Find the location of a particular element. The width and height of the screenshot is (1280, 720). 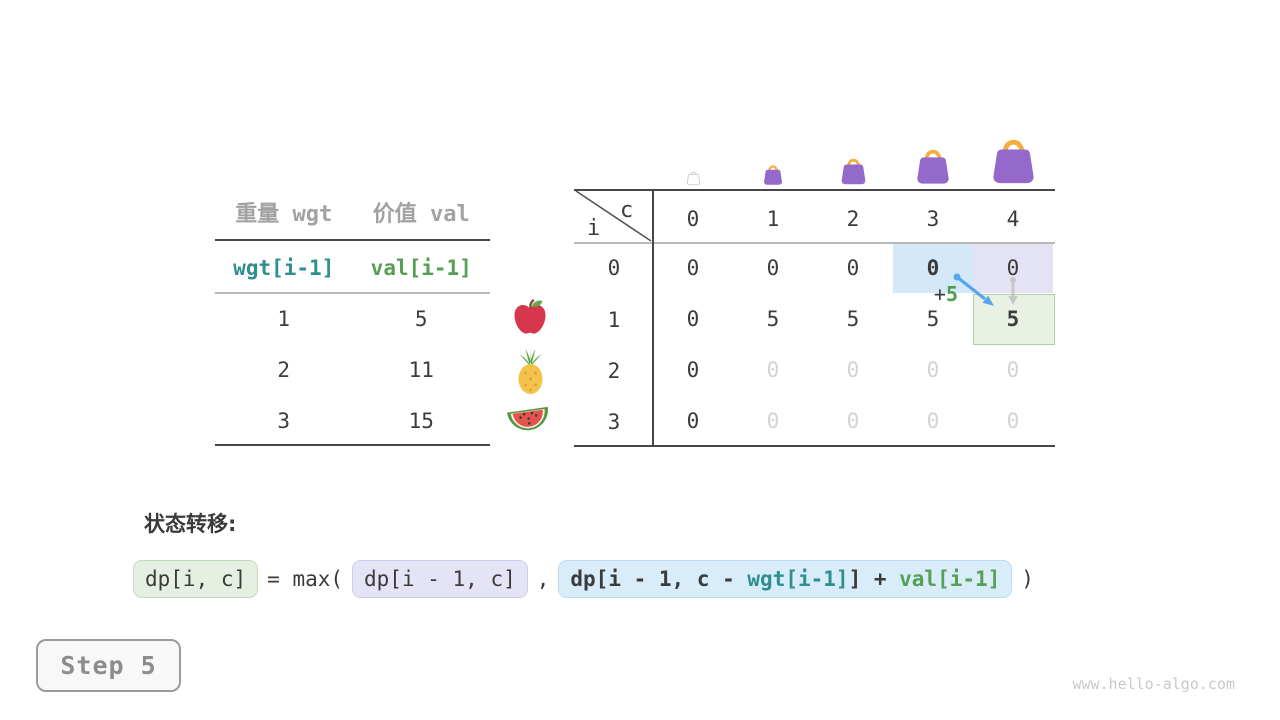

dp-cell-2-4: 0 is located at coordinates (1013, 370).